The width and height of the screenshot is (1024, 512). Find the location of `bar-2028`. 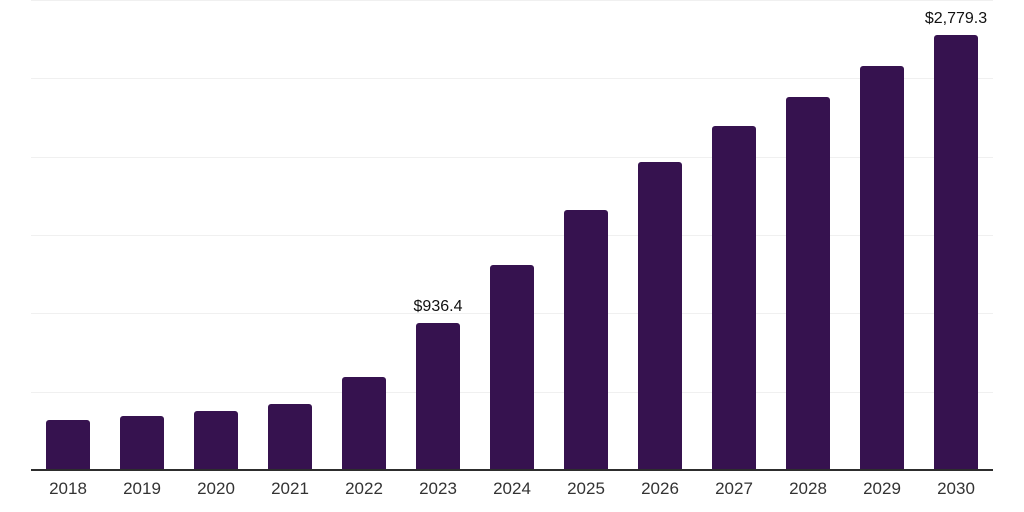

bar-2028 is located at coordinates (808, 283).